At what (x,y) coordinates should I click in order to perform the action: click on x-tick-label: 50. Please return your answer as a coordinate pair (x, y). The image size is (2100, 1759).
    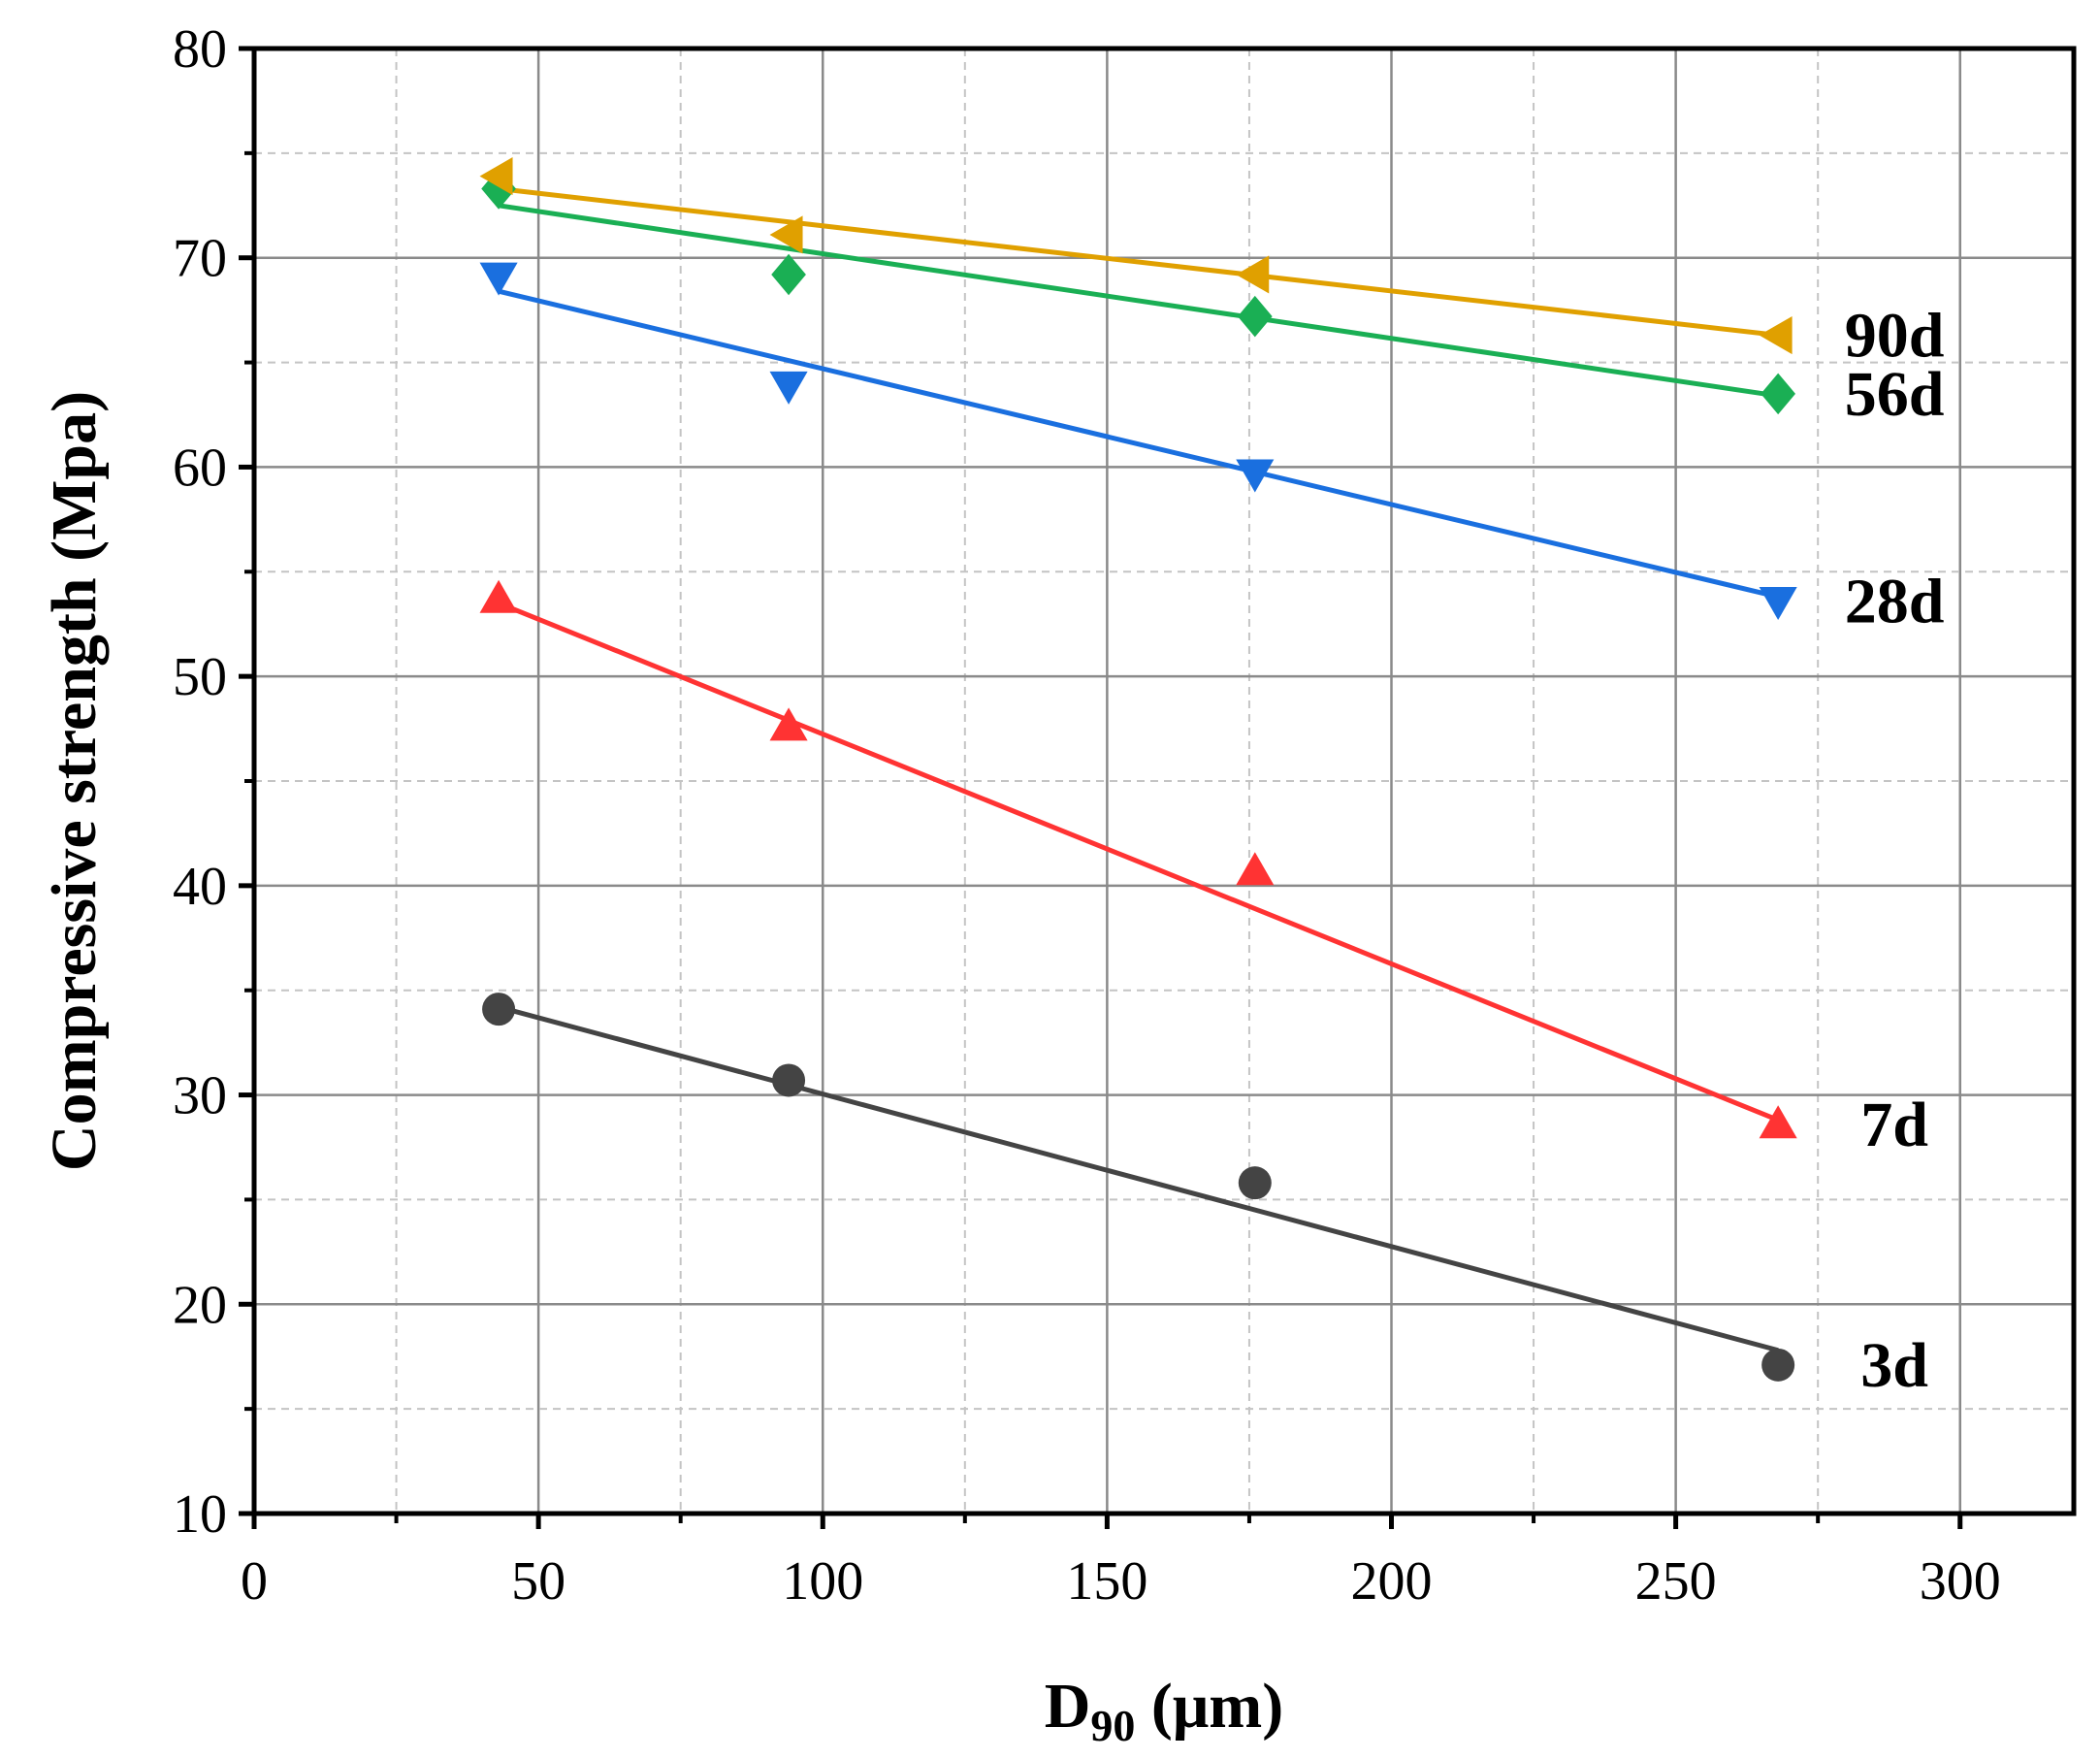
    Looking at the image, I should click on (538, 1581).